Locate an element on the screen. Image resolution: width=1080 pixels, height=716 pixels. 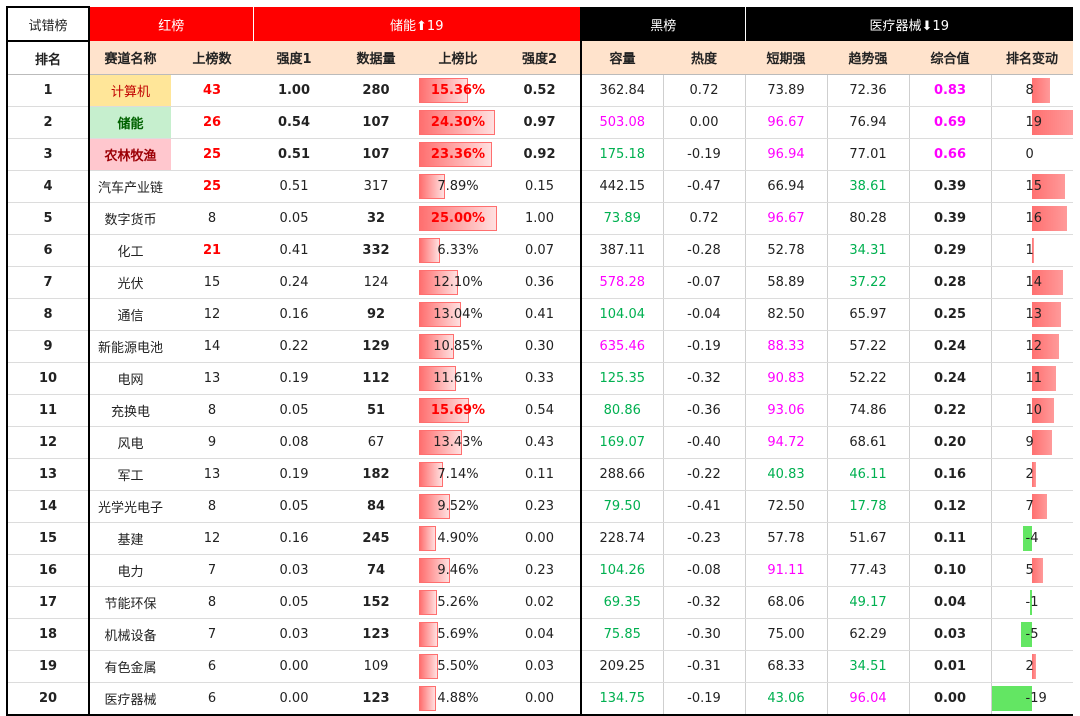
ratio-text: 23.36% is located at coordinates (458, 154).